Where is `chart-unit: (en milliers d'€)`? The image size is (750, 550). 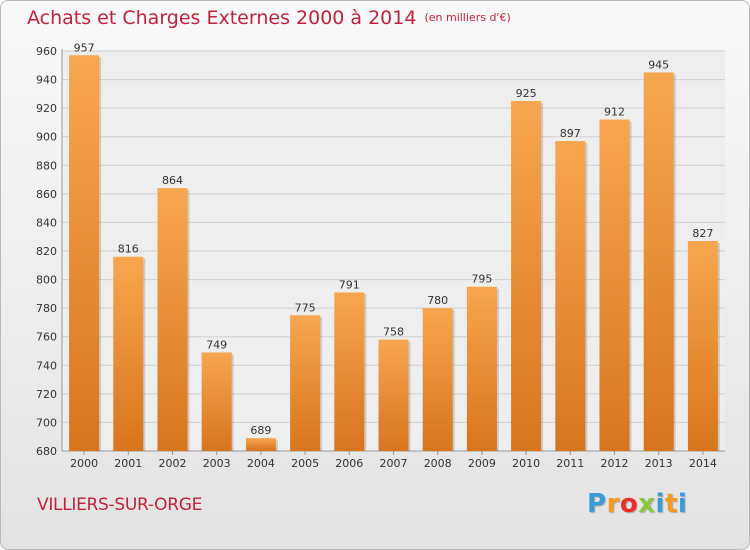
chart-unit: (en milliers d'€) is located at coordinates (467, 17).